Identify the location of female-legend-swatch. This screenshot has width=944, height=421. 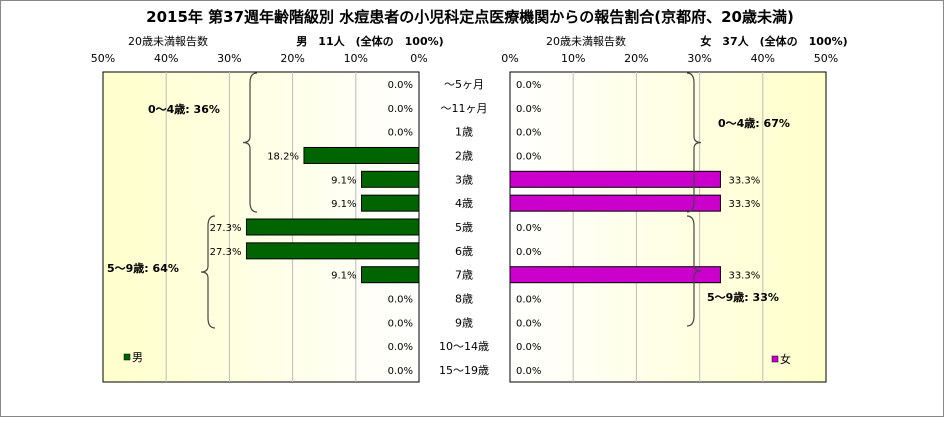
(775, 359).